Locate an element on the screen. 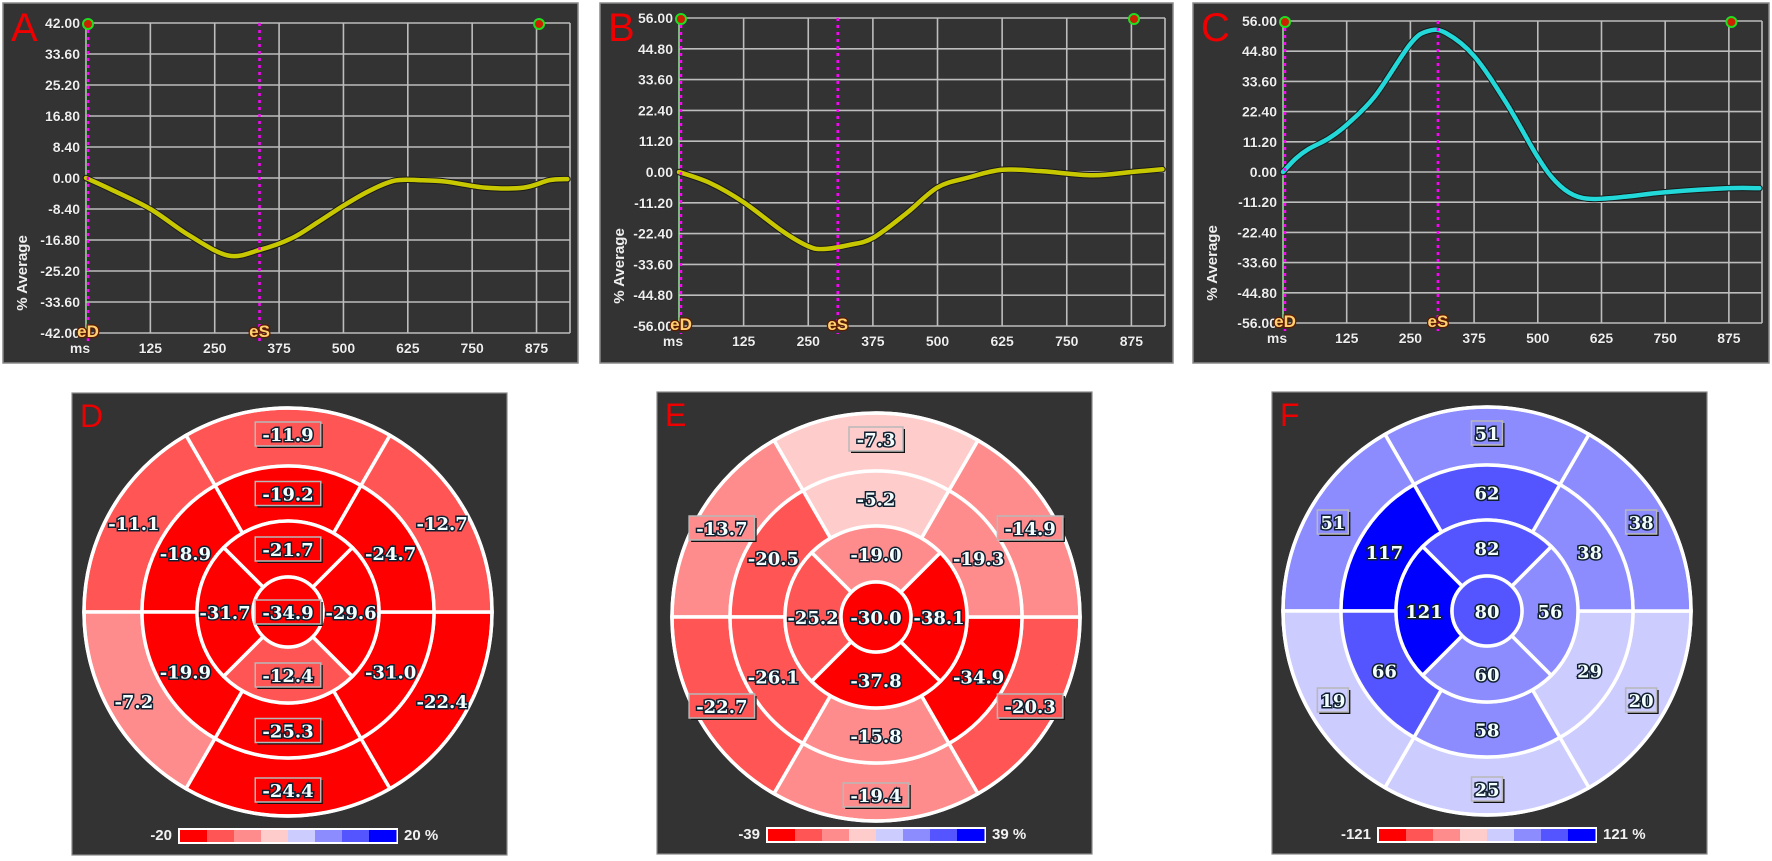 The width and height of the screenshot is (1772, 861). segment-label-apical-top: -19.0 is located at coordinates (875, 555).